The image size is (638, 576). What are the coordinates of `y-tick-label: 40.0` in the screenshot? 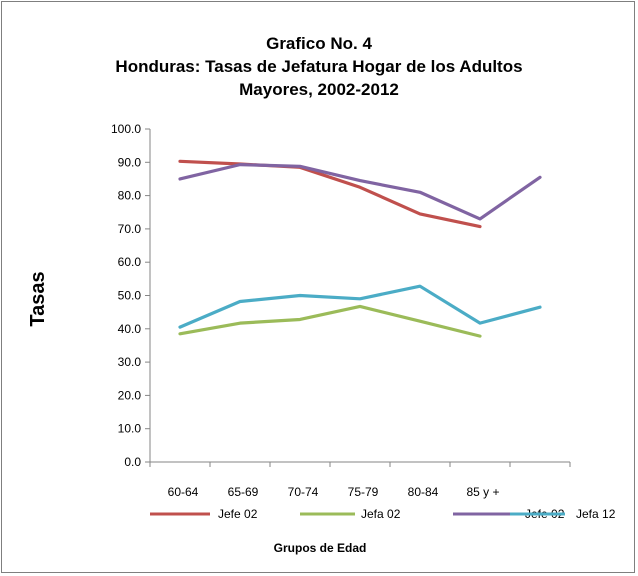 It's located at (130, 329).